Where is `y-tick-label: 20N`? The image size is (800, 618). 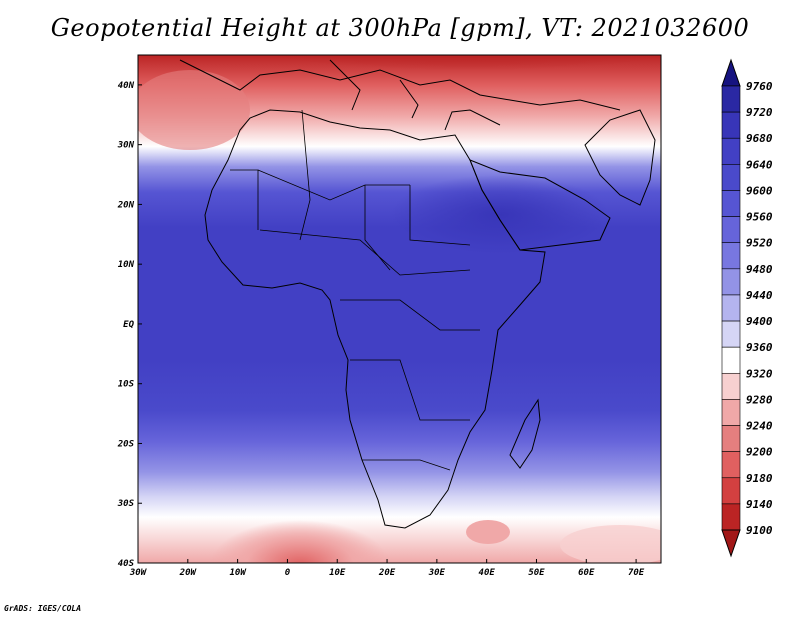 y-tick-label: 20N is located at coordinates (126, 205).